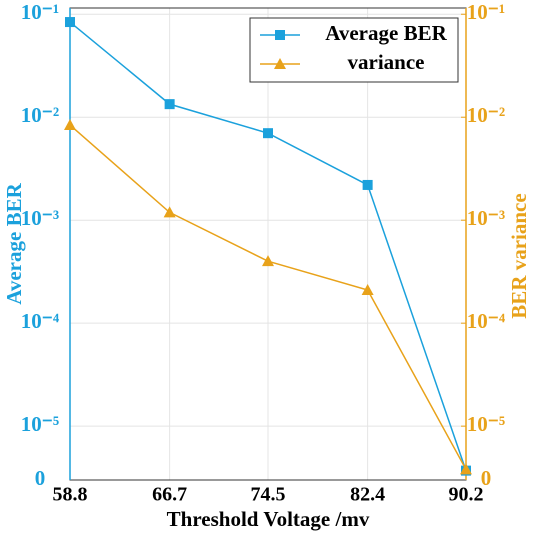  Describe the element at coordinates (519, 255) in the screenshot. I see `y2-axis-label: BER variance` at that location.